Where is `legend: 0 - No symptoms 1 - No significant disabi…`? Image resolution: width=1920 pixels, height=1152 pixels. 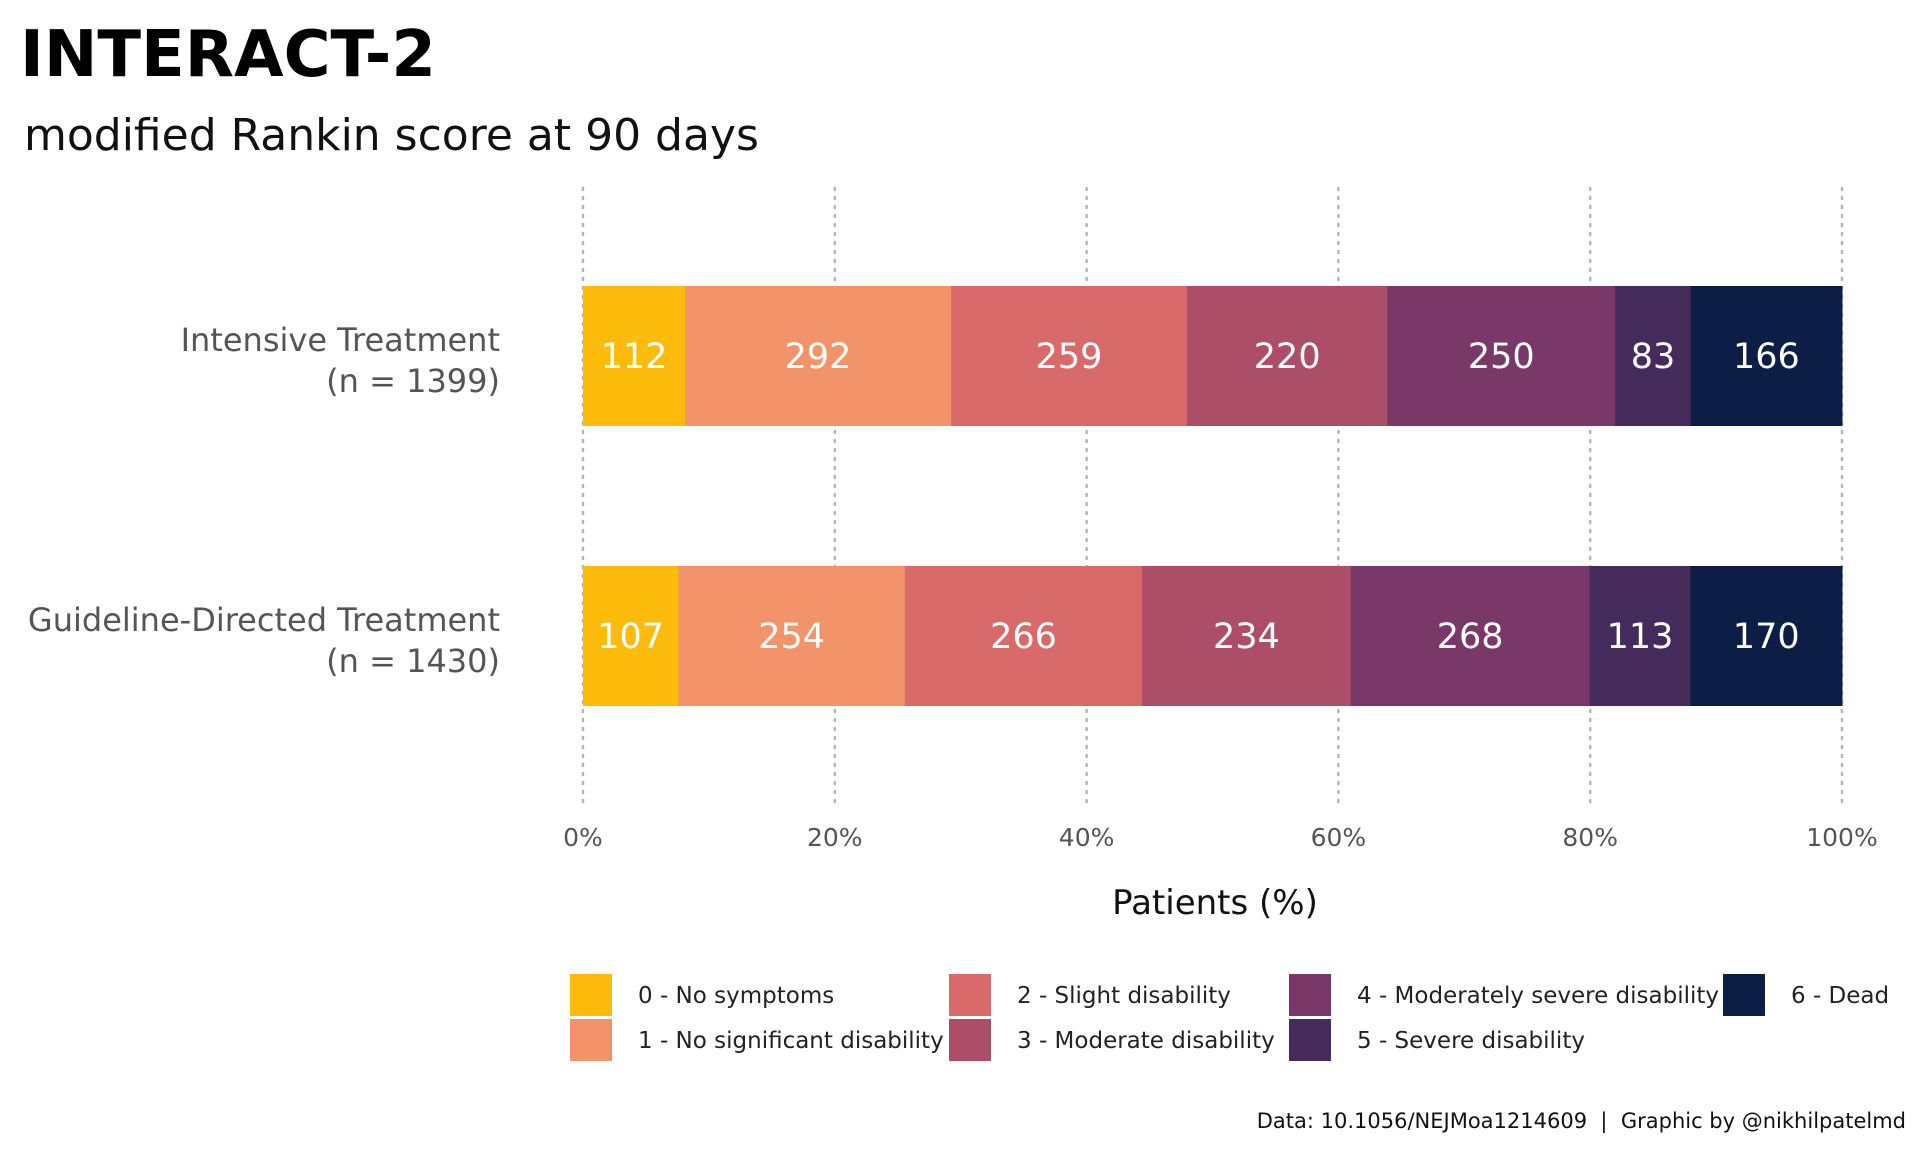 legend: 0 - No symptoms 1 - No significant disabi… is located at coordinates (1229, 1017).